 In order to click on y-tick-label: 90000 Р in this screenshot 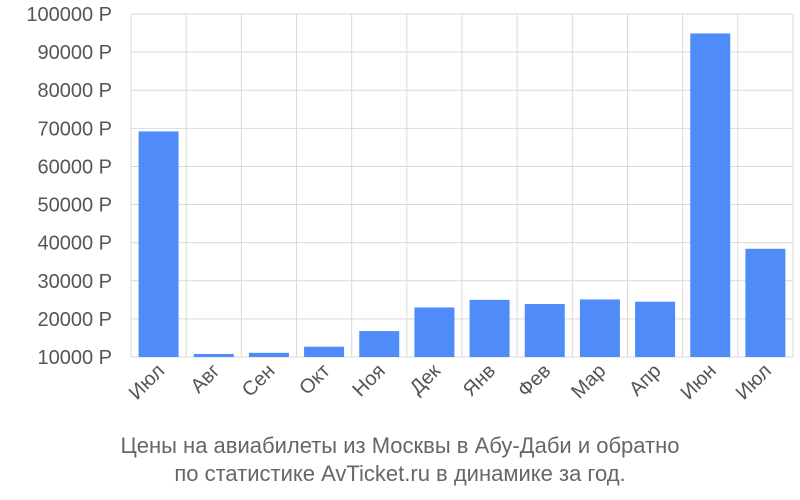, I will do `click(74, 53)`.